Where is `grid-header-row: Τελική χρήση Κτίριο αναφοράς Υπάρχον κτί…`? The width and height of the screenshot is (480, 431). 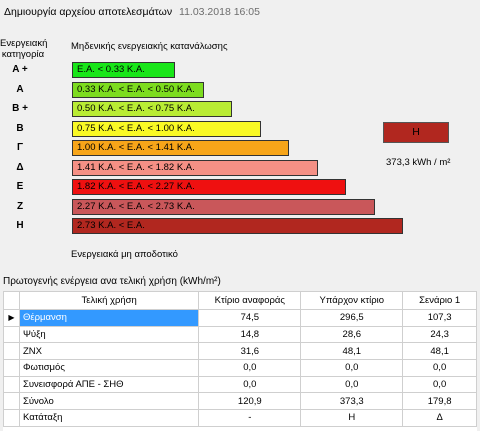 grid-header-row: Τελική χρήση Κτίριο αναφοράς Υπάρχον κτί… is located at coordinates (240, 300).